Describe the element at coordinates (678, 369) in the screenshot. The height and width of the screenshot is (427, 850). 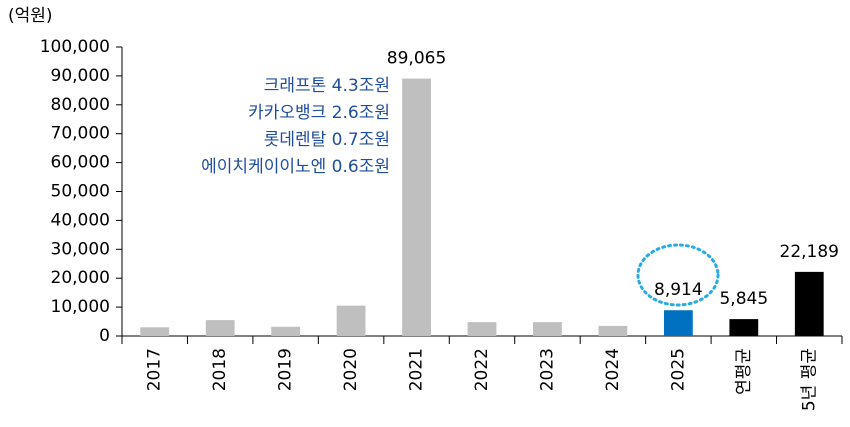
I see `x-tick-label: 2025` at that location.